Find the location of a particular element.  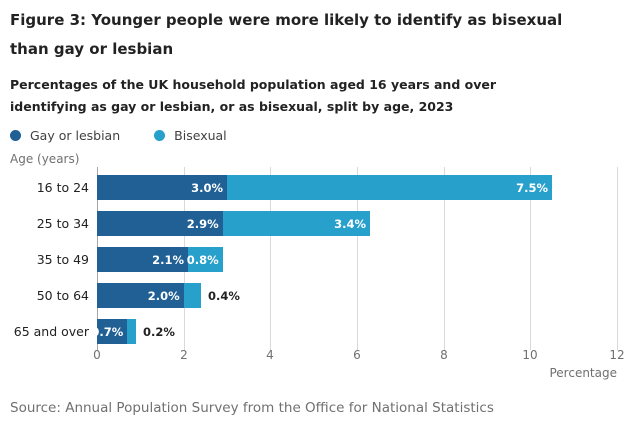

bar-row-25-to-34: 25 to 34 2.9% 3.4% is located at coordinates (313, 223).